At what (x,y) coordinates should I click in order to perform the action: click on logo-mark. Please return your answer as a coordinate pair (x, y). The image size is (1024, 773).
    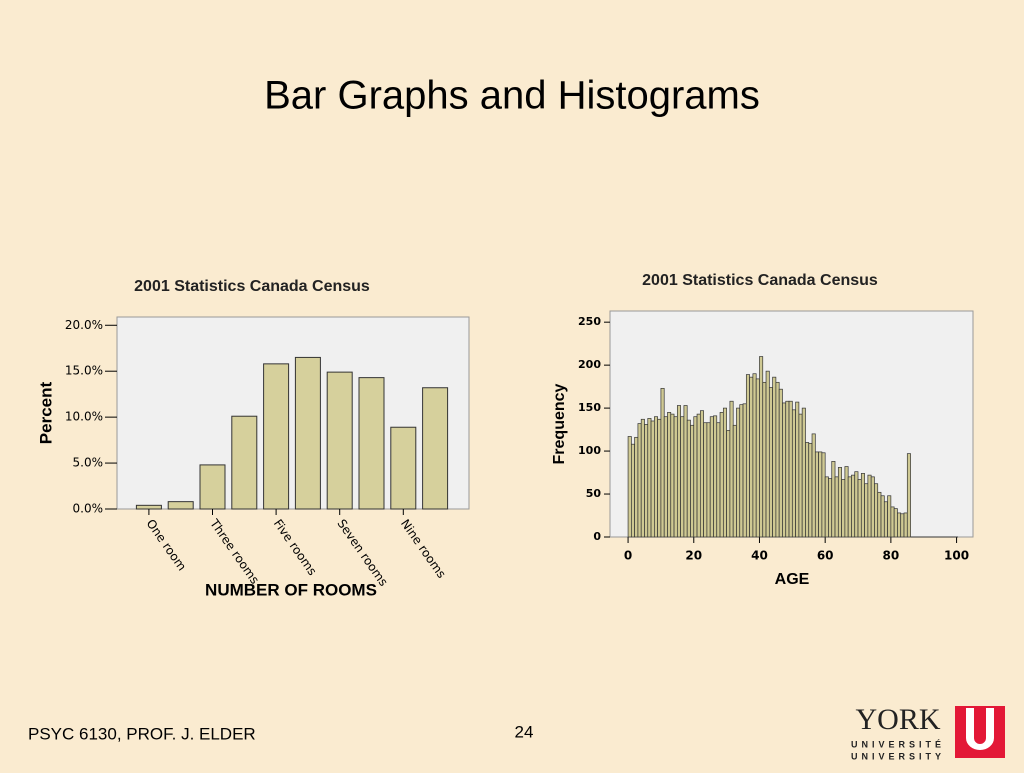
    Looking at the image, I should click on (980, 732).